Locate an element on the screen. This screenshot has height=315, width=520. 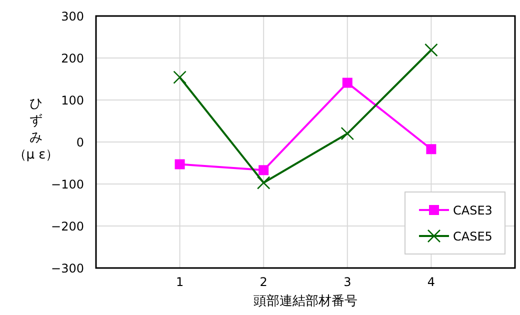
y-tick-label: −100 is located at coordinates (67, 185).